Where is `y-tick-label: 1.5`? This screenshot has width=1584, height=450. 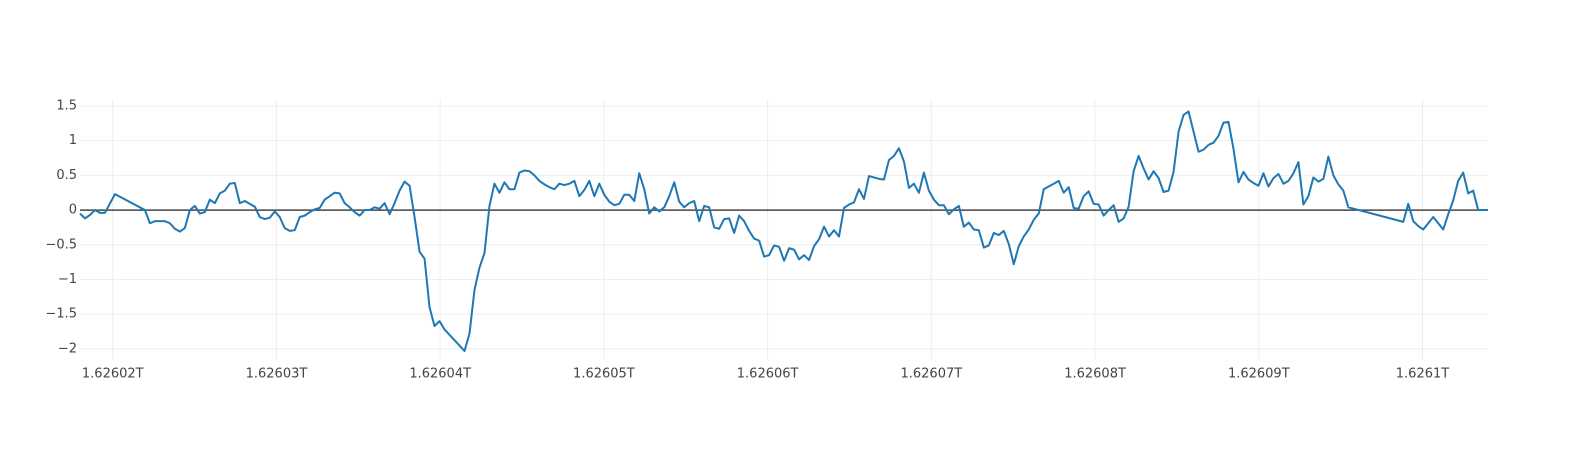
y-tick-label: 1.5 is located at coordinates (66, 105).